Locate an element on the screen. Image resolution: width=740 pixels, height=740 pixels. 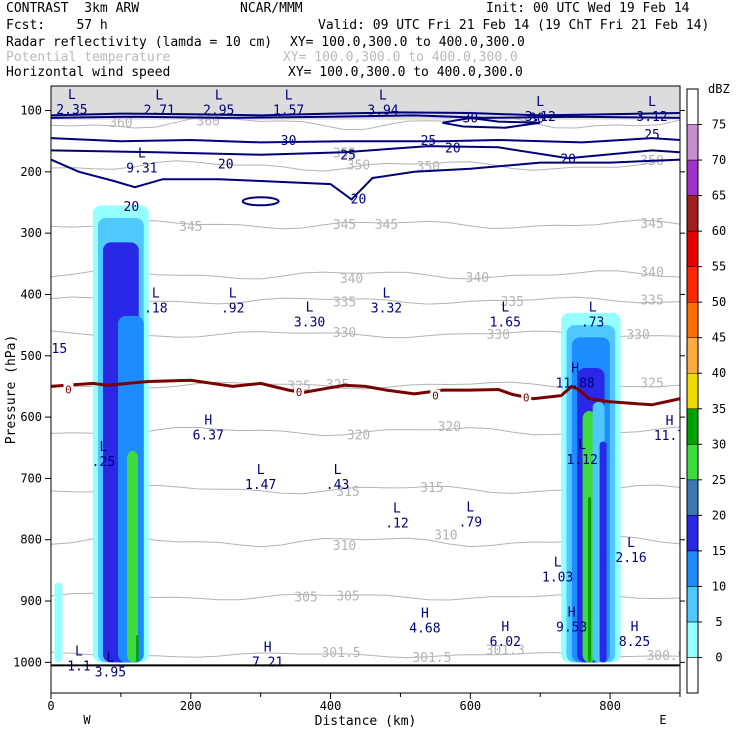
y-tick-label: 600 is located at coordinates (31, 417).